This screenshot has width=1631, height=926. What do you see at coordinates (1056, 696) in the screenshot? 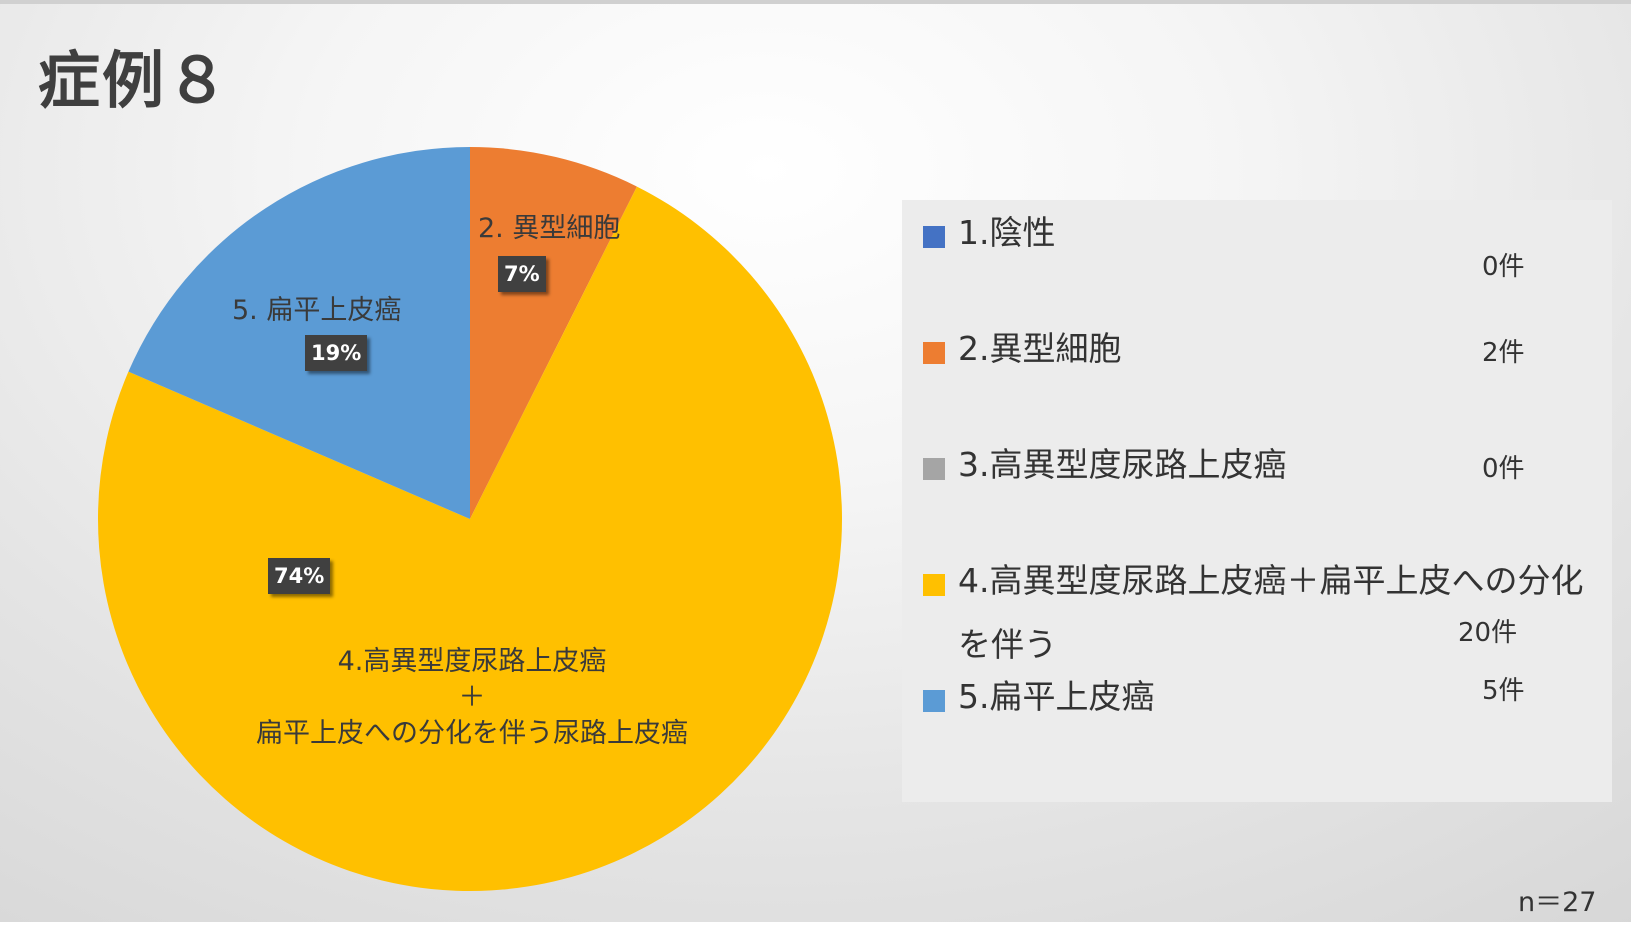
I see `legend-label: 5.扁平上皮癌` at bounding box center [1056, 696].